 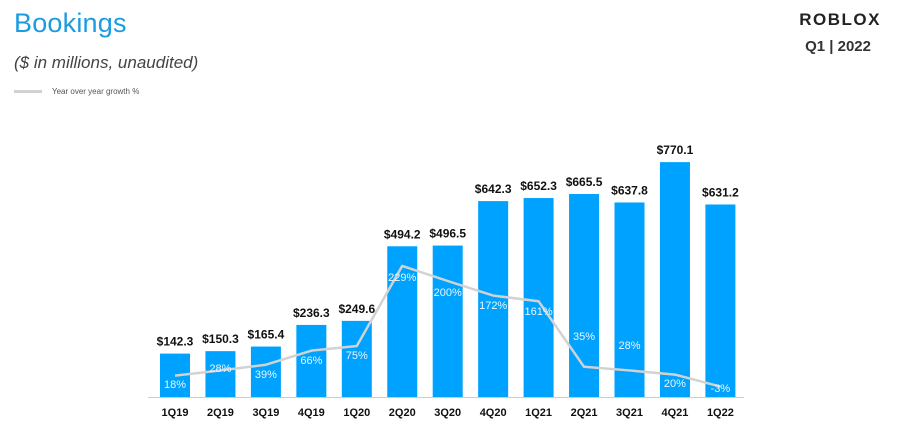 What do you see at coordinates (266, 335) in the screenshot?
I see `bar-value-label: $165.4` at bounding box center [266, 335].